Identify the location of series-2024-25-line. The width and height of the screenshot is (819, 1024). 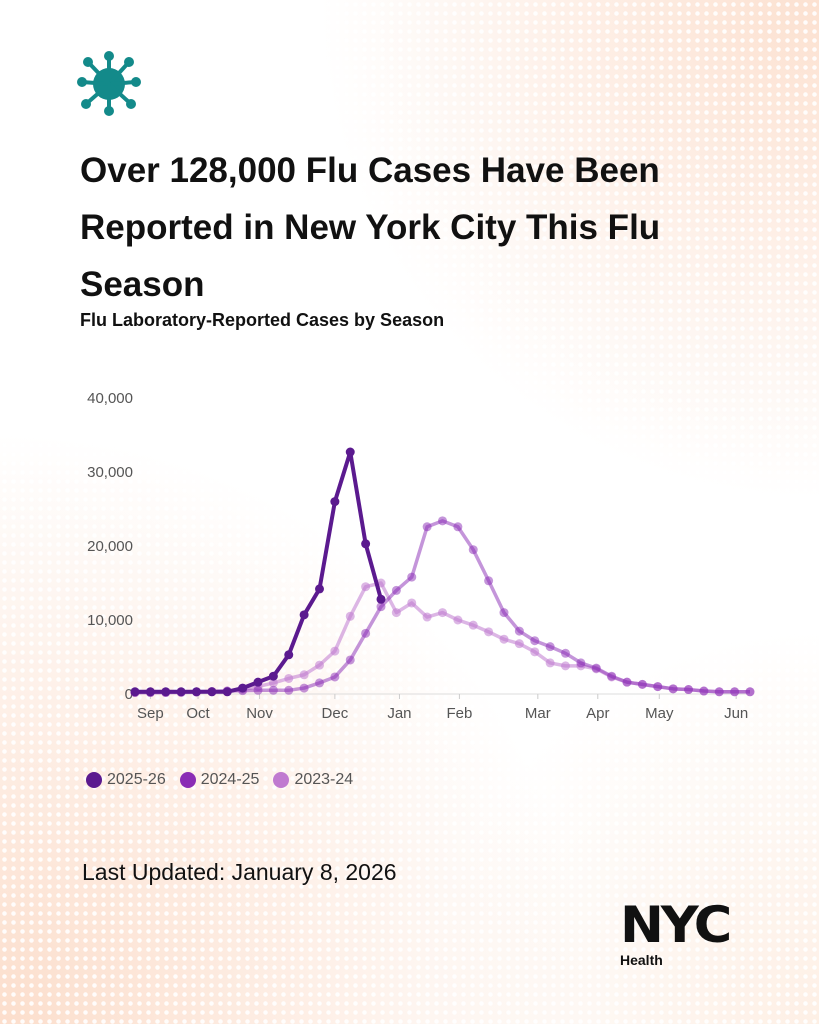
(442, 607).